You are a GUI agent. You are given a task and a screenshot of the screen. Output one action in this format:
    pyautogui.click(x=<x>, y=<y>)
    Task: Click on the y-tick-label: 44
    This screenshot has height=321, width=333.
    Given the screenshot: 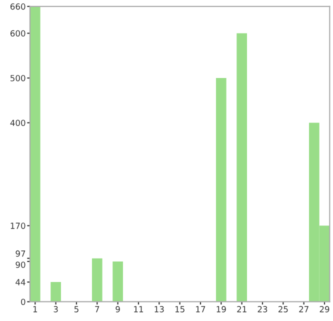 What is the action you would take?
    pyautogui.click(x=21, y=282)
    